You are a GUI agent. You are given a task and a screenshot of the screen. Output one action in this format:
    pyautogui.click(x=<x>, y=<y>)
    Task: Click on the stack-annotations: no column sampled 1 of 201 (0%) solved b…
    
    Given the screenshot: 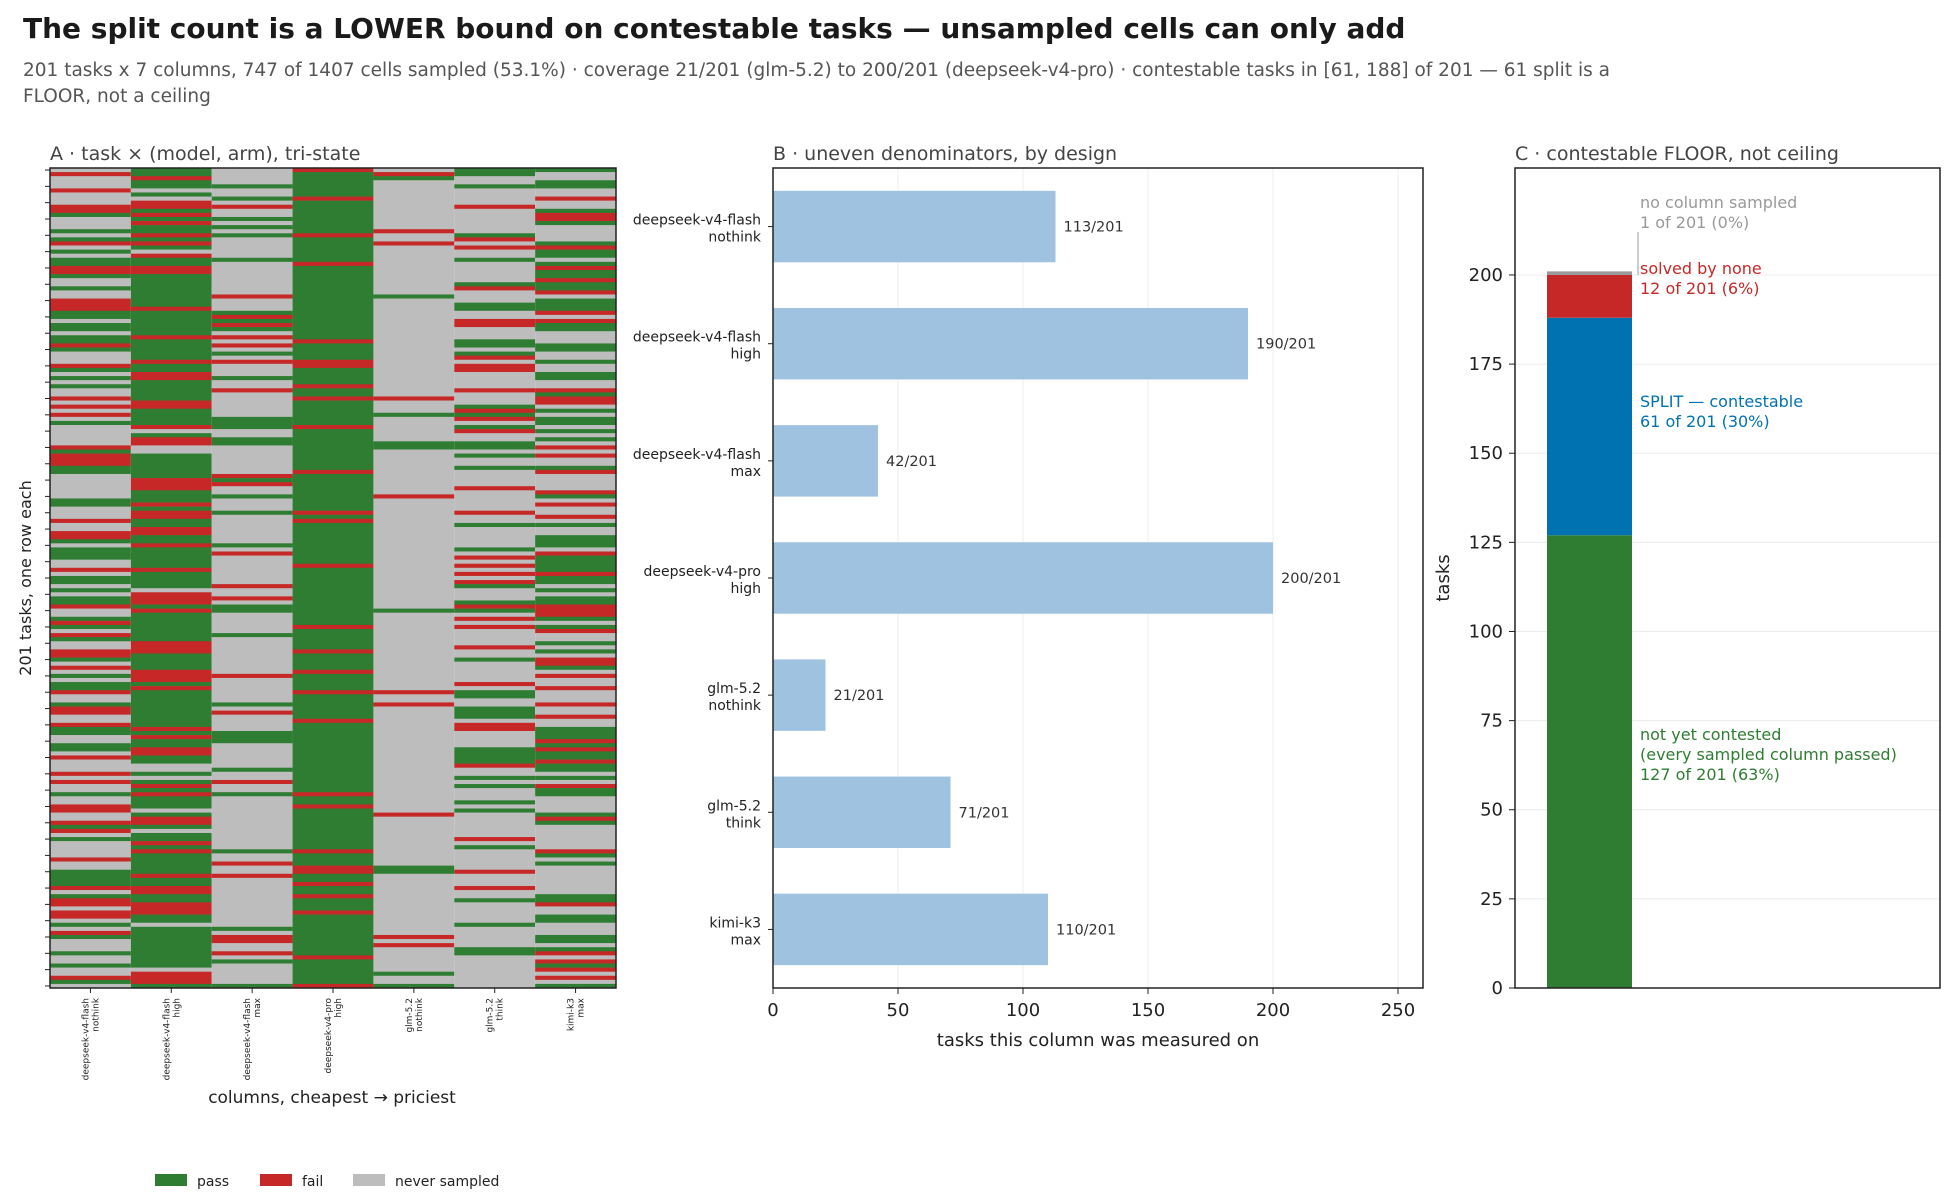 What is the action you would take?
    pyautogui.click(x=1768, y=488)
    